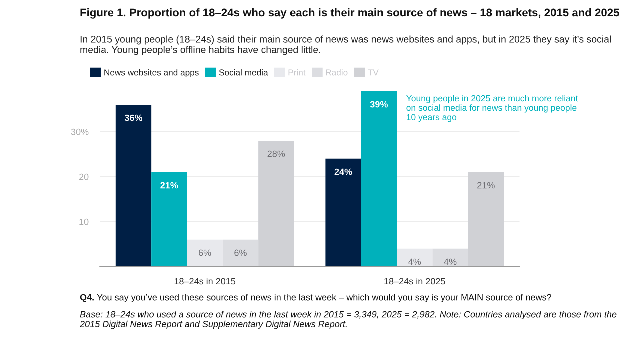 Image resolution: width=630 pixels, height=340 pixels. I want to click on x-tick-label: 18–24s in 2015, so click(205, 281).